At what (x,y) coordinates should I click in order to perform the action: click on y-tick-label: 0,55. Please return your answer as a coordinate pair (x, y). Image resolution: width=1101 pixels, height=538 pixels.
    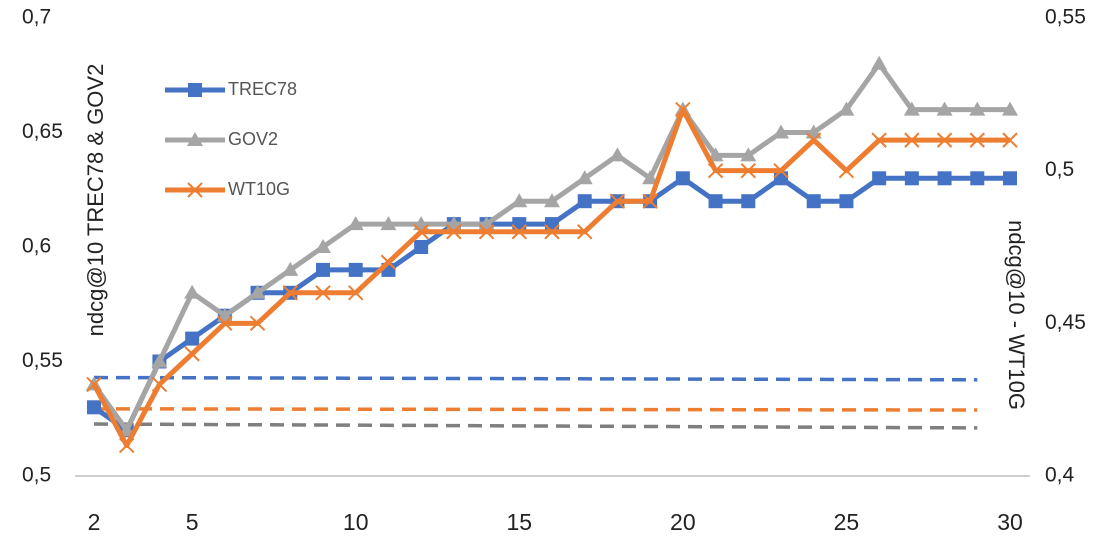
    Looking at the image, I should click on (42, 360).